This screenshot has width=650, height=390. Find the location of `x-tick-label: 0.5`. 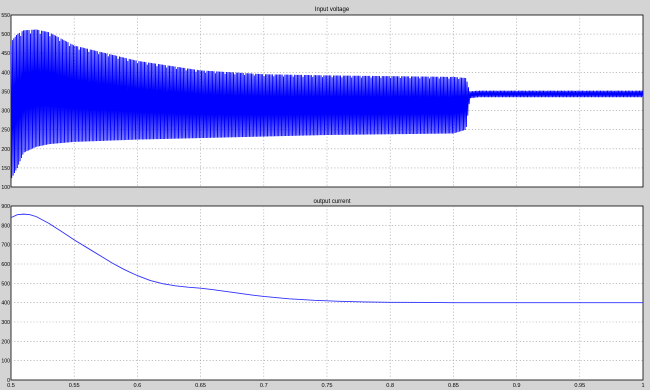

x-tick-label: 0.5 is located at coordinates (11, 386).